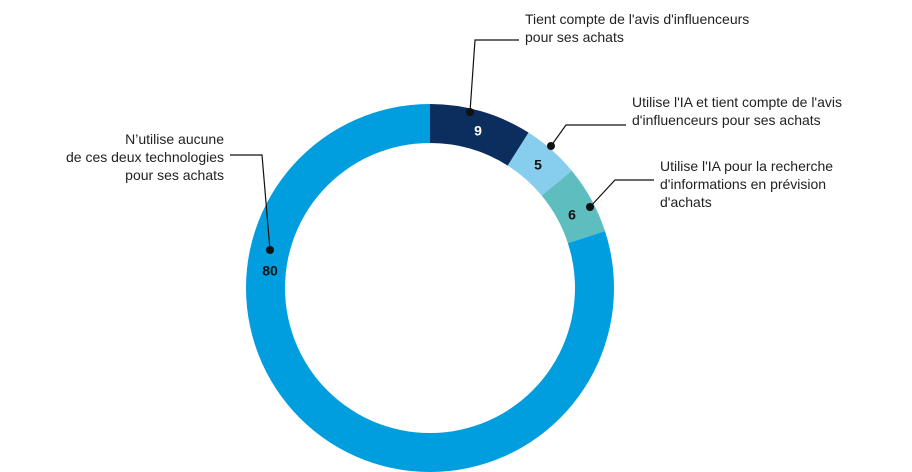 This screenshot has height=472, width=912. What do you see at coordinates (572, 215) in the screenshot?
I see `value-label: 6` at bounding box center [572, 215].